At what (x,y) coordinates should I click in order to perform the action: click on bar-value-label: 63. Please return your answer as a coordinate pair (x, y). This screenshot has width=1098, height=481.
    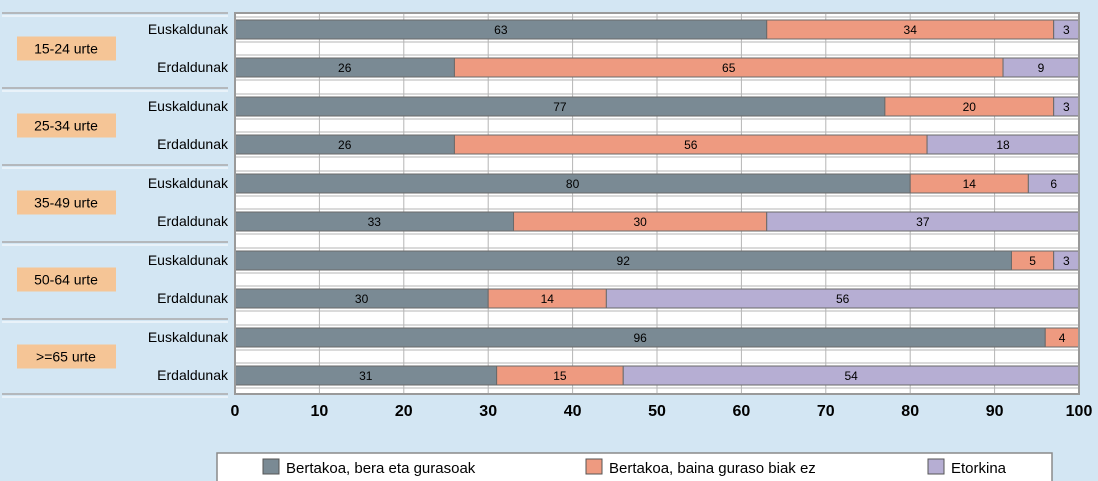
    Looking at the image, I should click on (501, 30).